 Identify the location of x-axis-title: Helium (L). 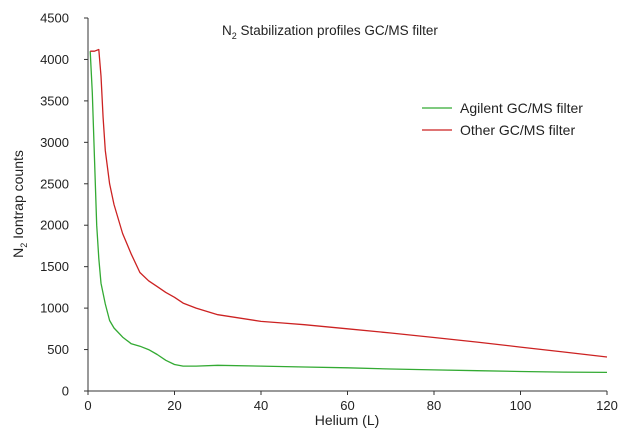
(347, 420).